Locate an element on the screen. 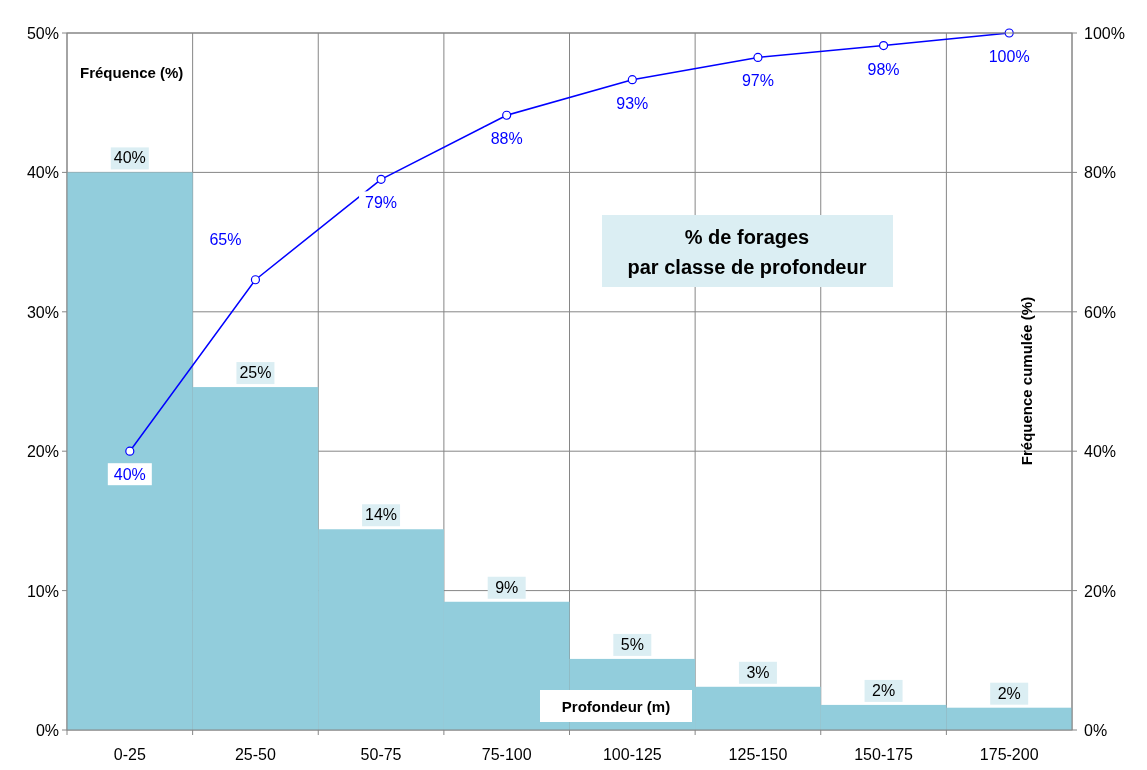 This screenshot has width=1147, height=770. y-tick-label: 30% is located at coordinates (42, 312).